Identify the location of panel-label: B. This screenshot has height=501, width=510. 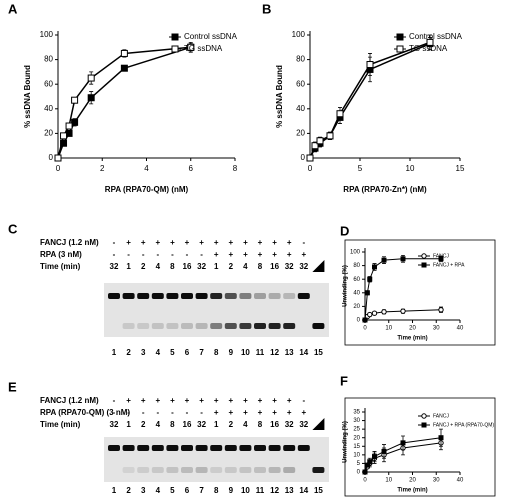
(266, 8).